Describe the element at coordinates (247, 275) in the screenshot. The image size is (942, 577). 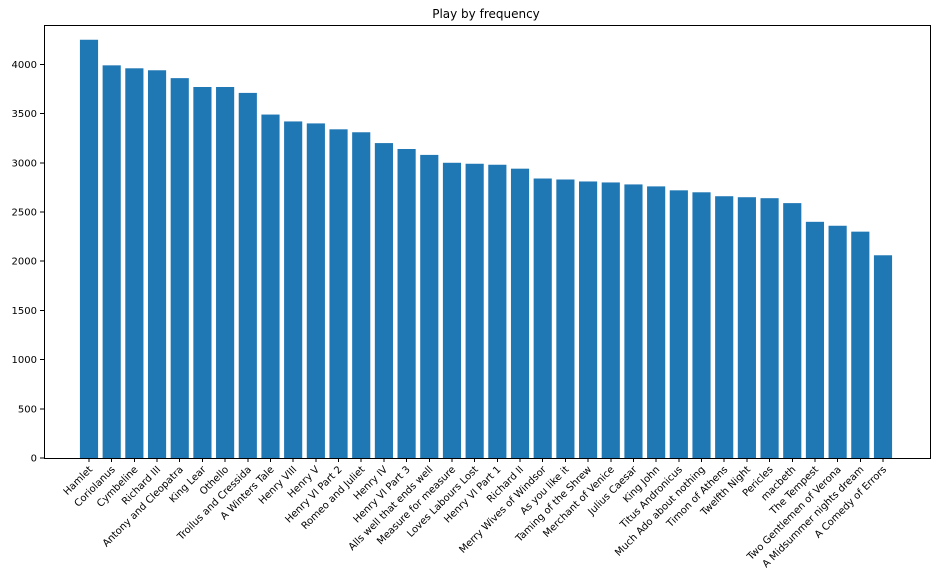
I see `bar-troilus-and-cressida` at that location.